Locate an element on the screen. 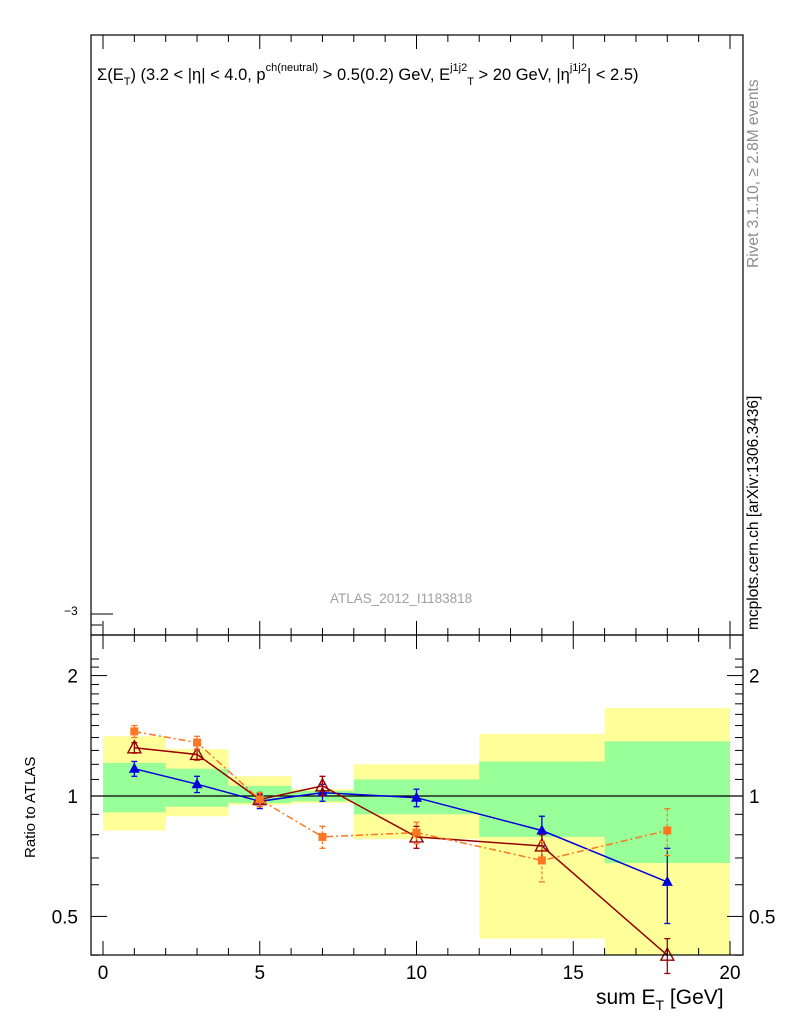  x-tick-label: 15 is located at coordinates (573, 973).